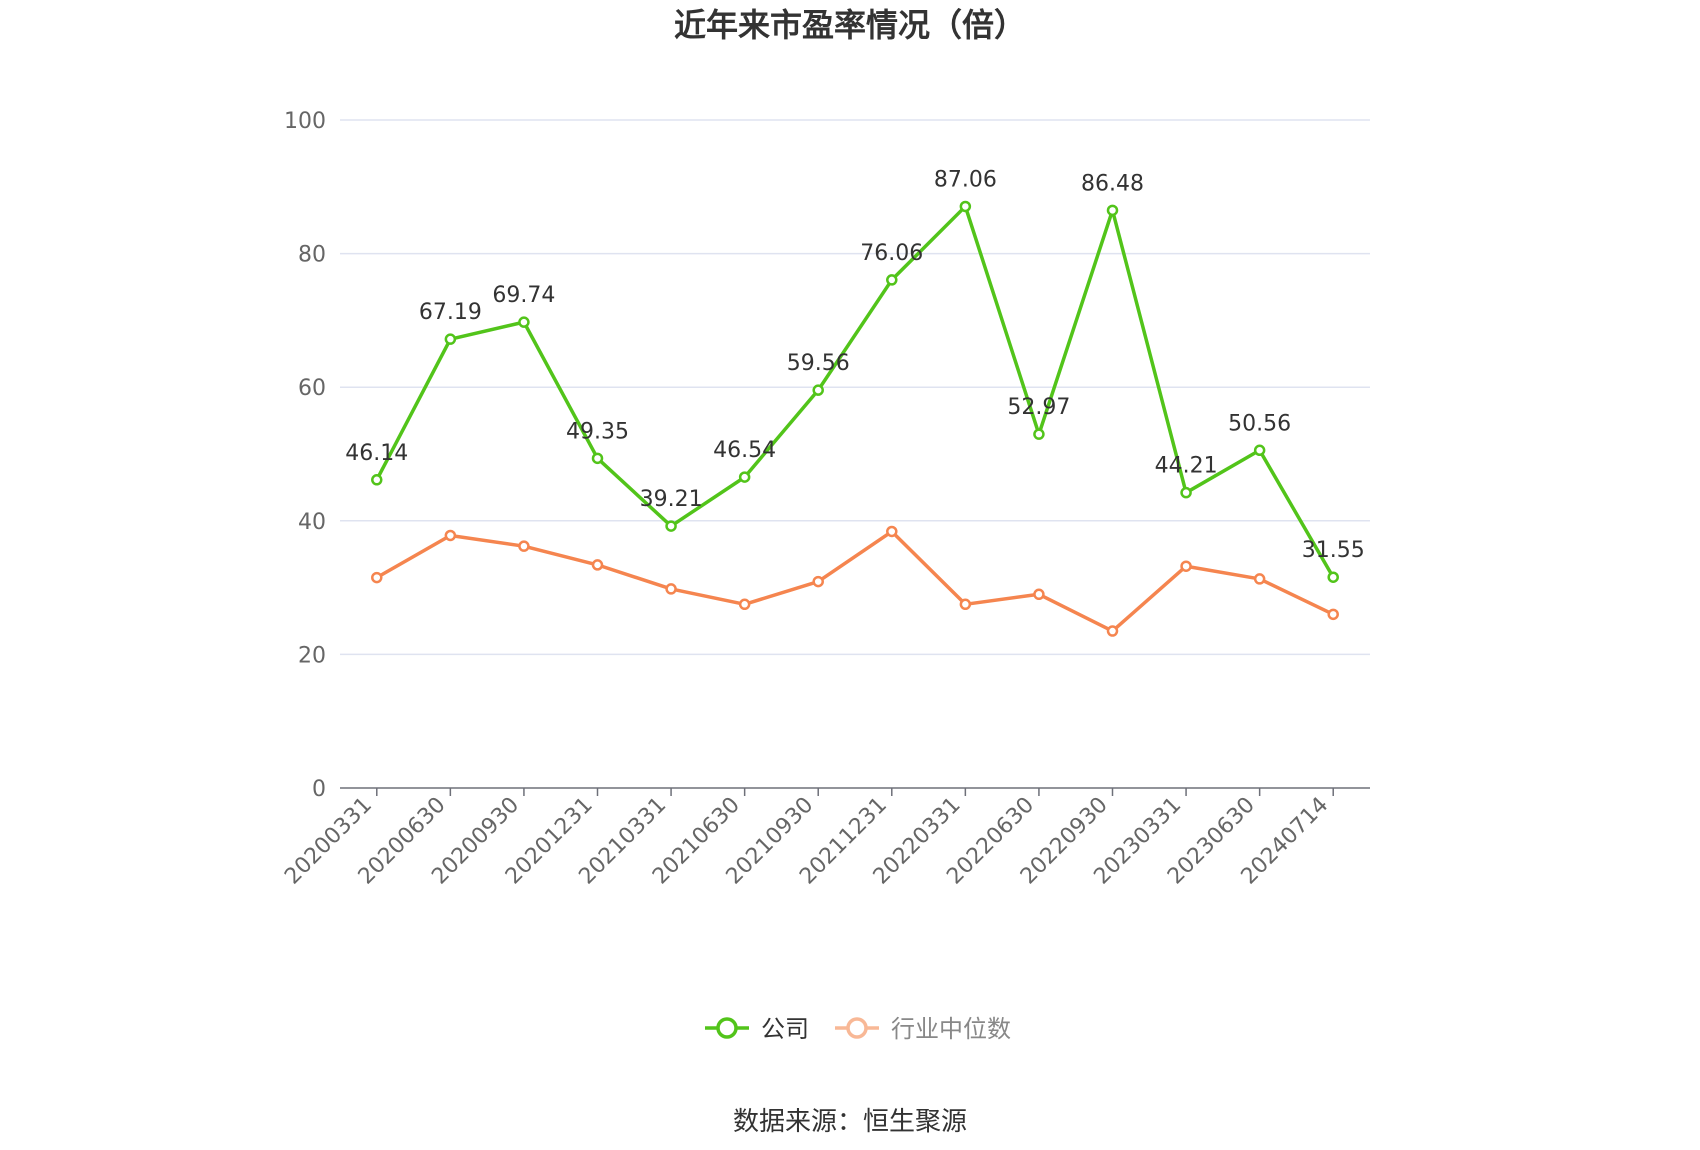 The width and height of the screenshot is (1700, 1150). What do you see at coordinates (785, 1029) in the screenshot?
I see `legend-label-0: 公司` at bounding box center [785, 1029].